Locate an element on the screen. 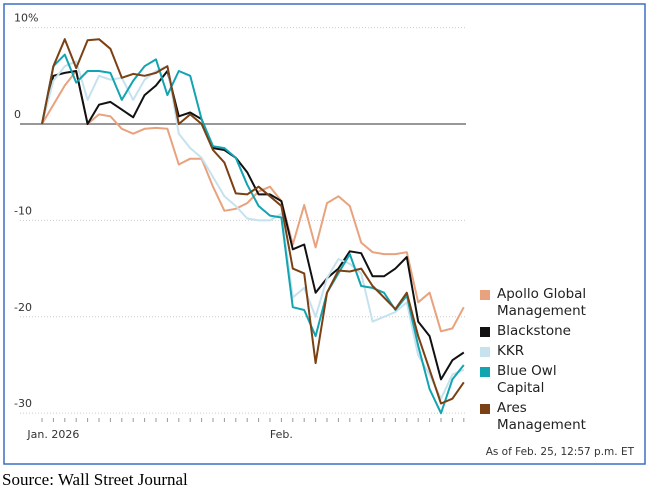 This screenshot has width=653, height=494. y-tick-label: -20 is located at coordinates (23, 307).